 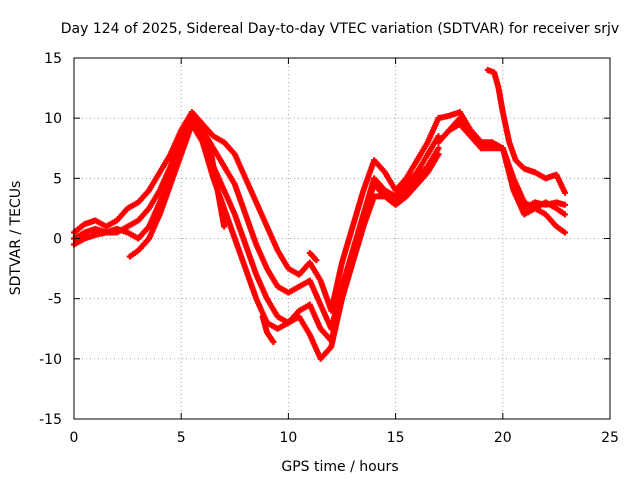 I want to click on x-tick-label: 0, so click(x=74, y=438).